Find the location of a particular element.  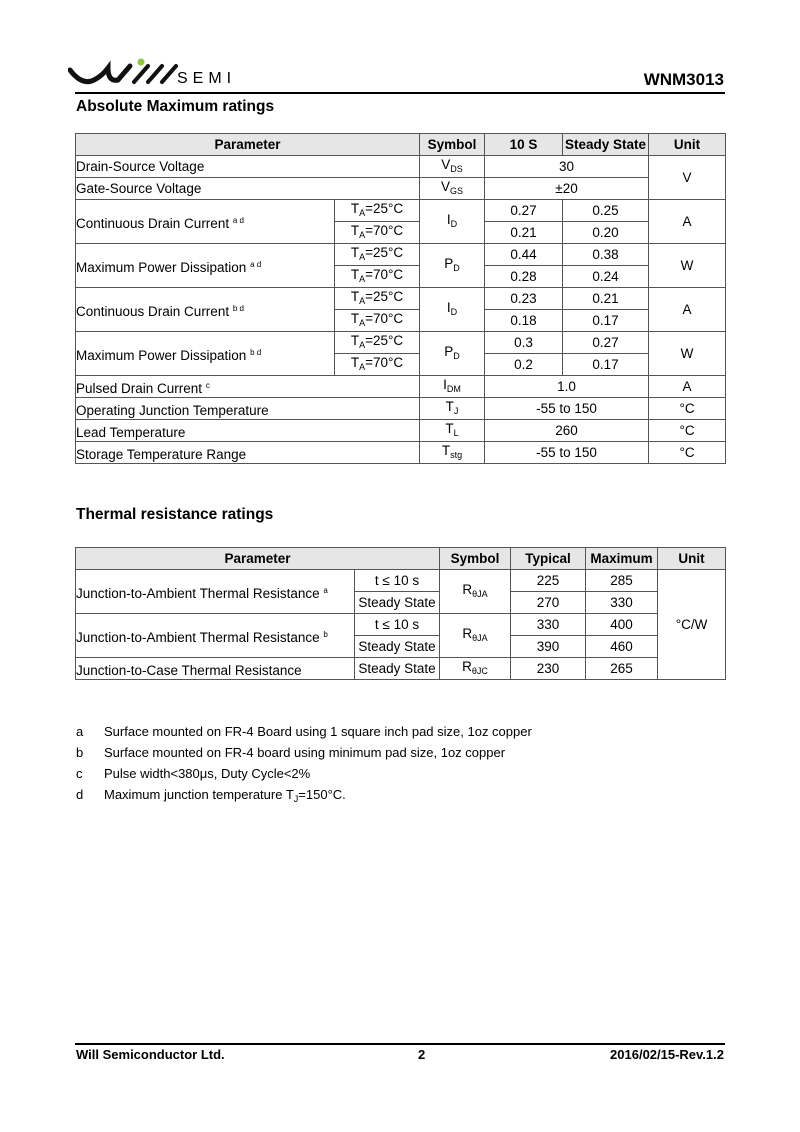

col-symbol: Symbol is located at coordinates (475, 558).